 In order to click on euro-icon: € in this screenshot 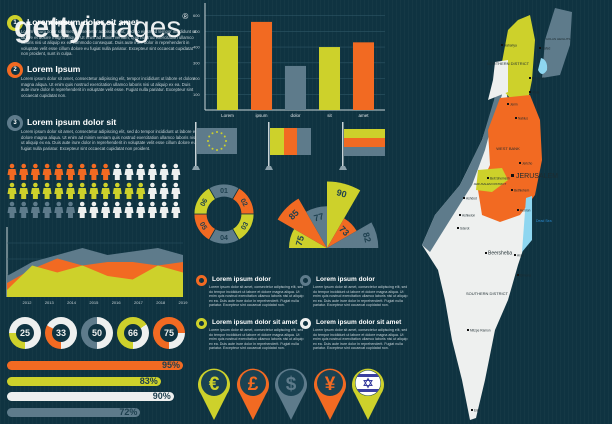, I will do `click(214, 384)`.